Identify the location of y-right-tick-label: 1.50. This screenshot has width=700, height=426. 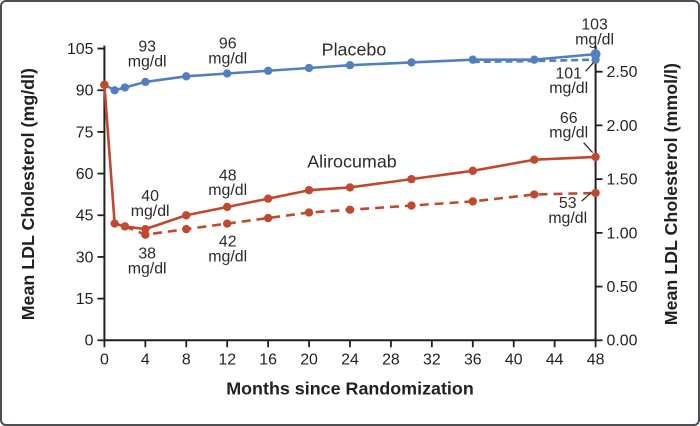
(622, 180).